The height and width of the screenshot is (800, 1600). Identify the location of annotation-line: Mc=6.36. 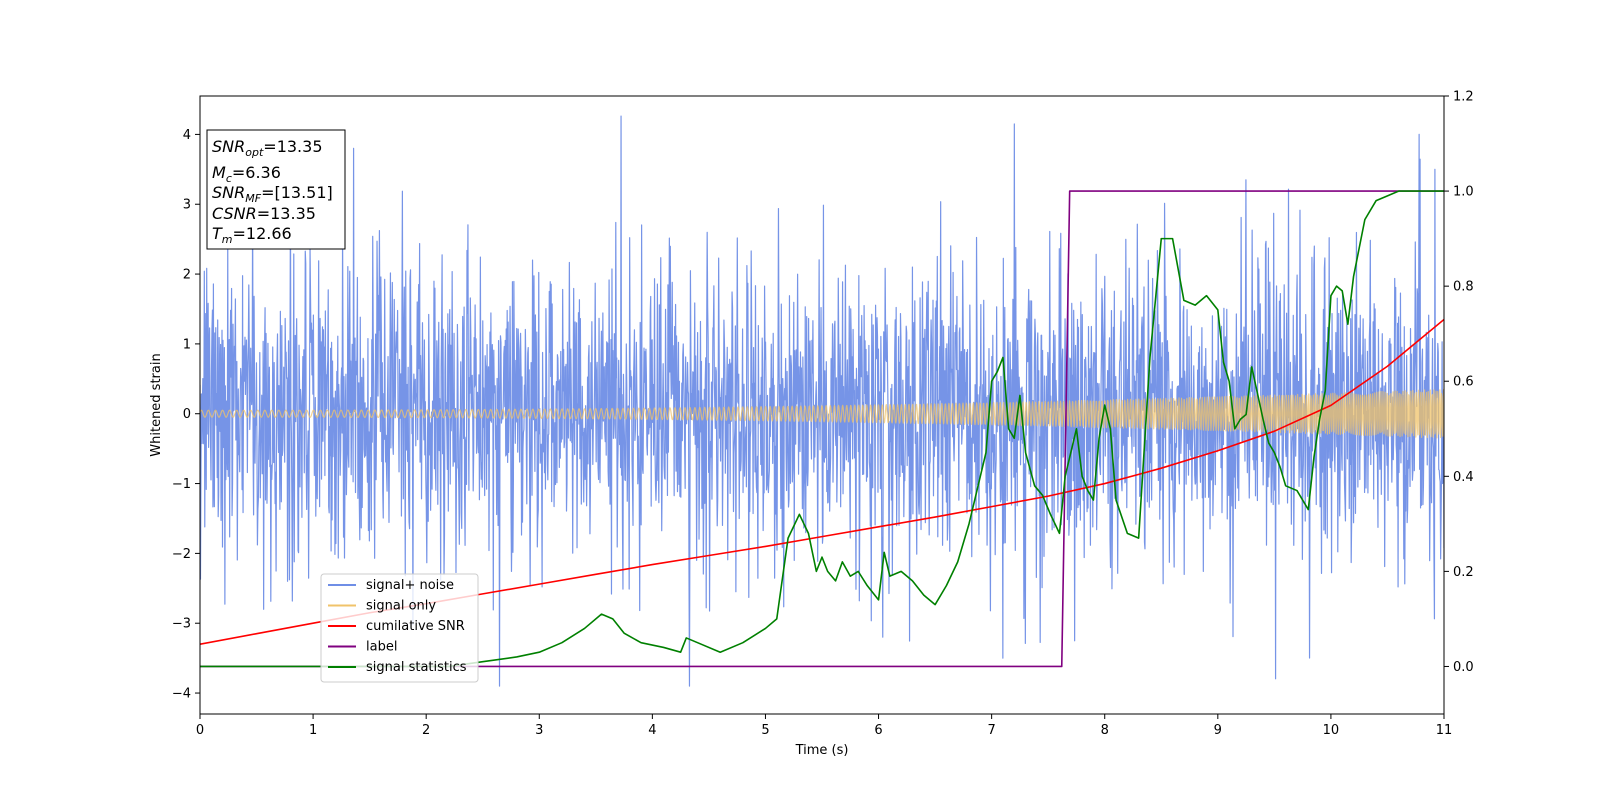
(246, 174).